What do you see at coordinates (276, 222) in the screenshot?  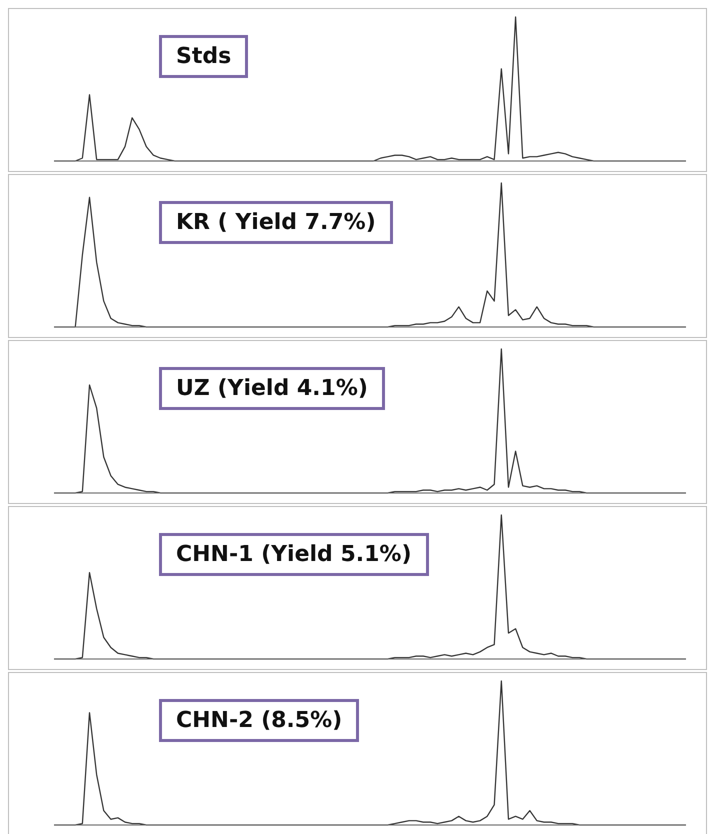 I see `text: KR ( Yield 7.7%)` at bounding box center [276, 222].